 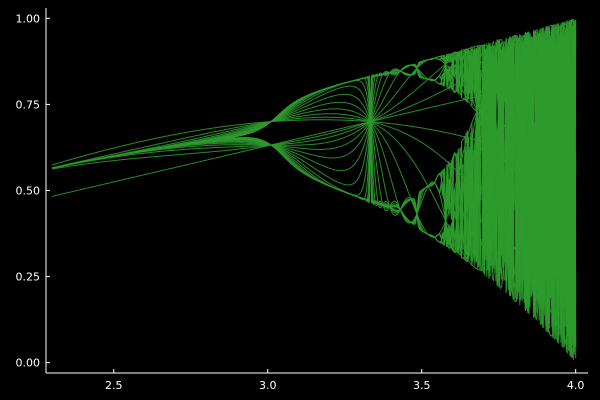 I want to click on y-tick-label: 0.50, so click(x=28, y=191).